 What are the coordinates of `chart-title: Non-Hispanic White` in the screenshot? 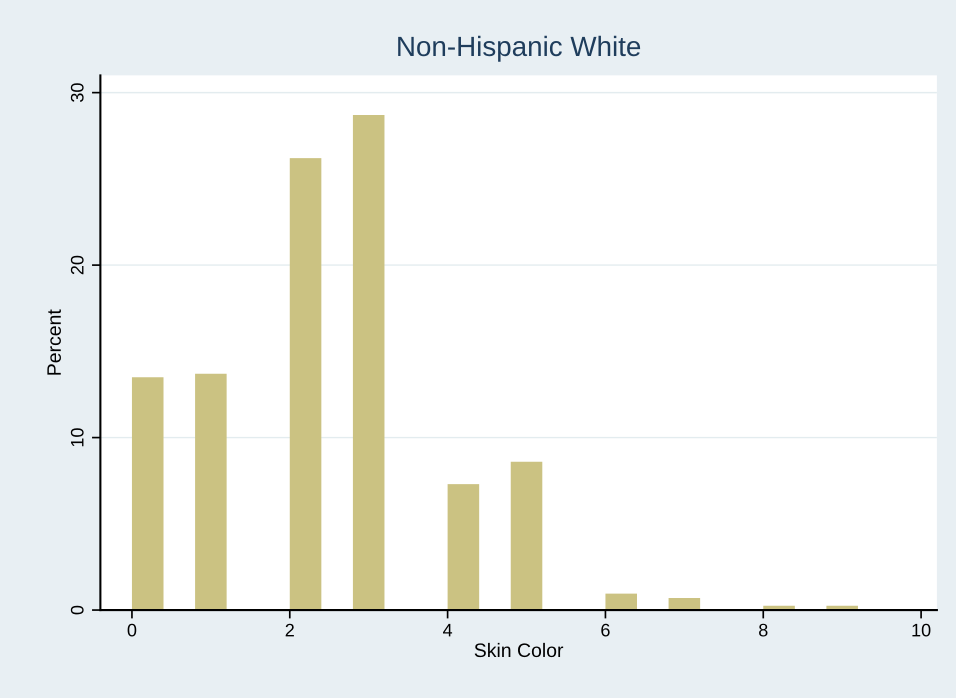 It's located at (519, 49).